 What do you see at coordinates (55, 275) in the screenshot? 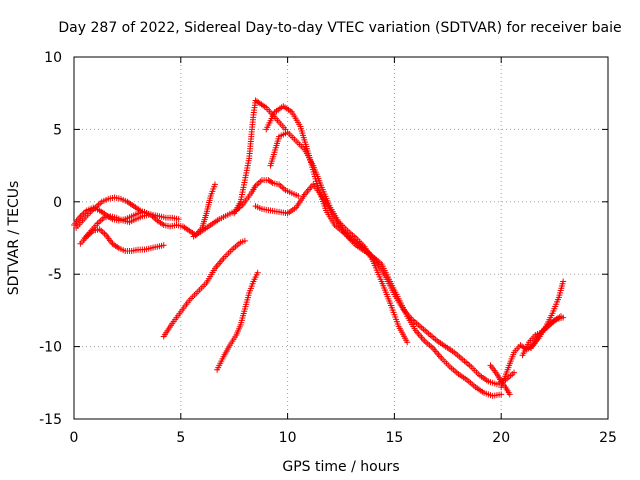
I see `y-tick-label: -5` at bounding box center [55, 275].